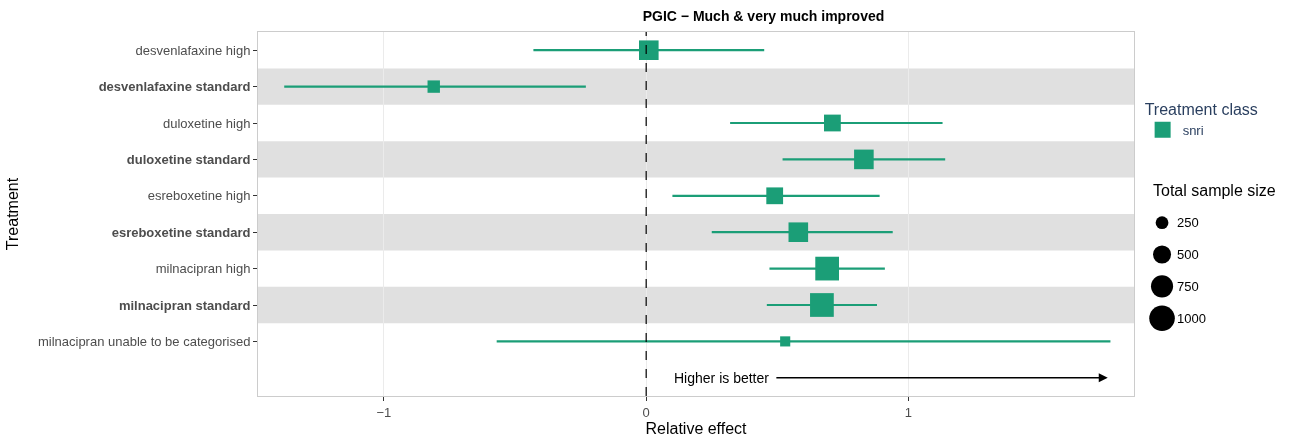 The width and height of the screenshot is (1289, 447). What do you see at coordinates (646, 412) in the screenshot?
I see `x-tick-label: 0` at bounding box center [646, 412].